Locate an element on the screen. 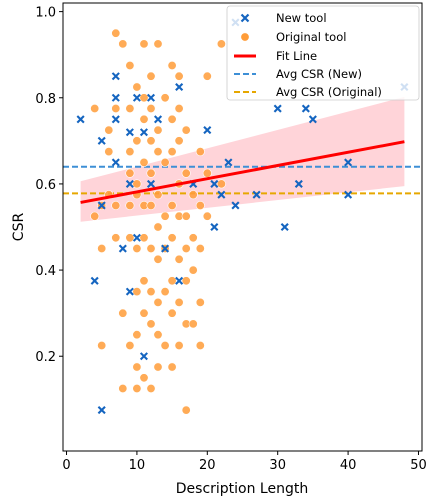 The image size is (428, 497). x-tick-label: 0 is located at coordinates (66, 465).